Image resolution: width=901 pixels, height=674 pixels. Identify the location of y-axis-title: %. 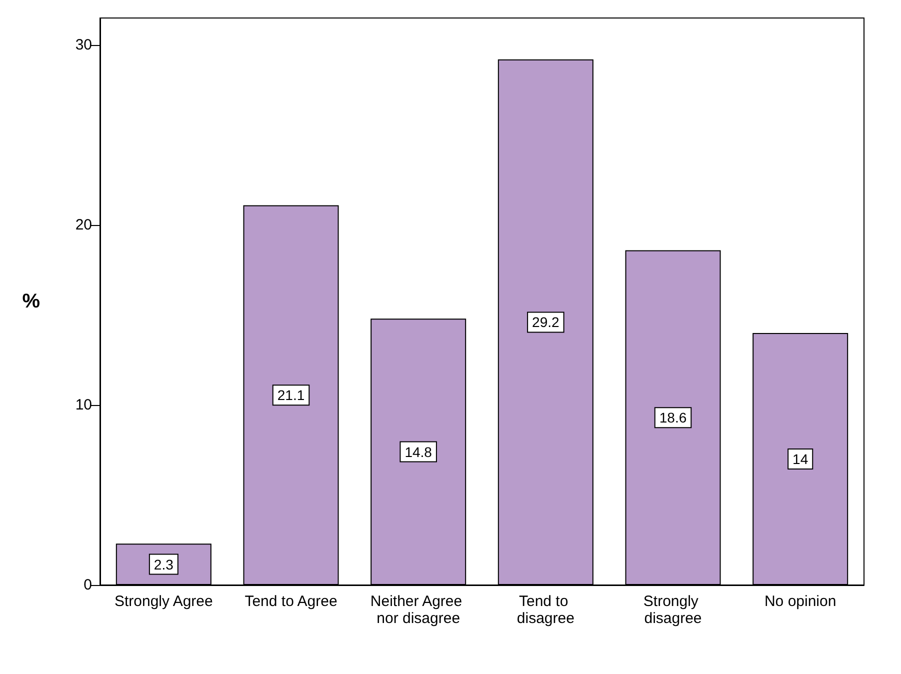
(31, 301).